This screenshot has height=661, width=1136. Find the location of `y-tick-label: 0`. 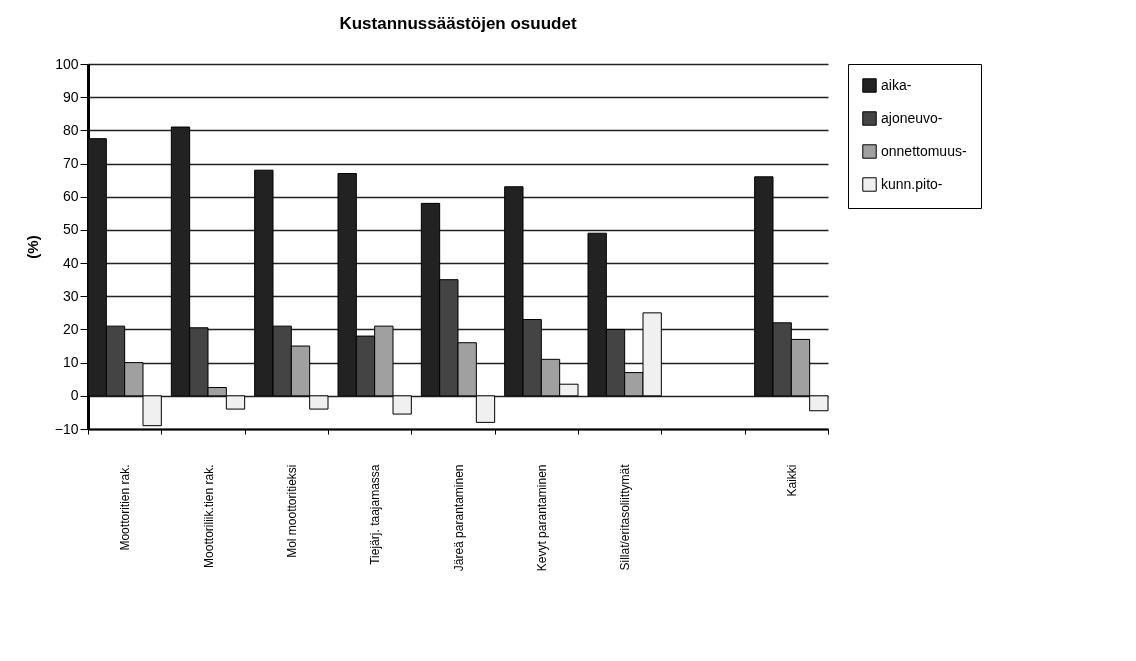

y-tick-label: 0 is located at coordinates (74, 395).